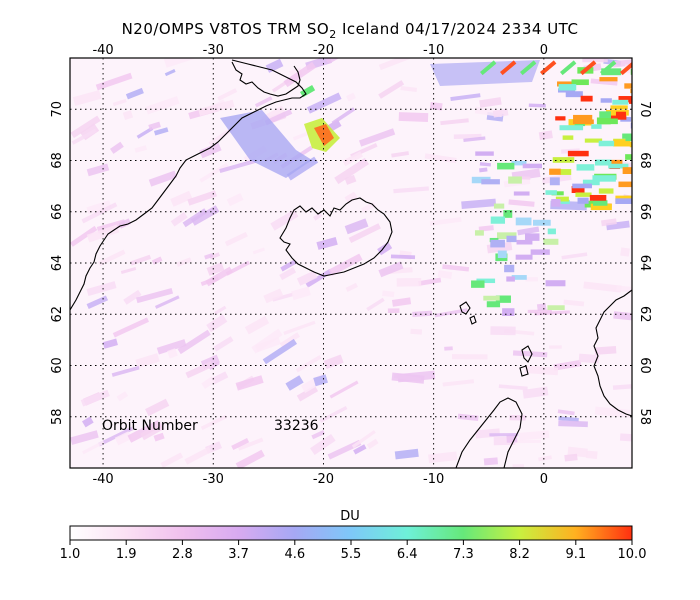  What do you see at coordinates (632, 554) in the screenshot?
I see `colorbar-tick-label: 10.0` at bounding box center [632, 554].